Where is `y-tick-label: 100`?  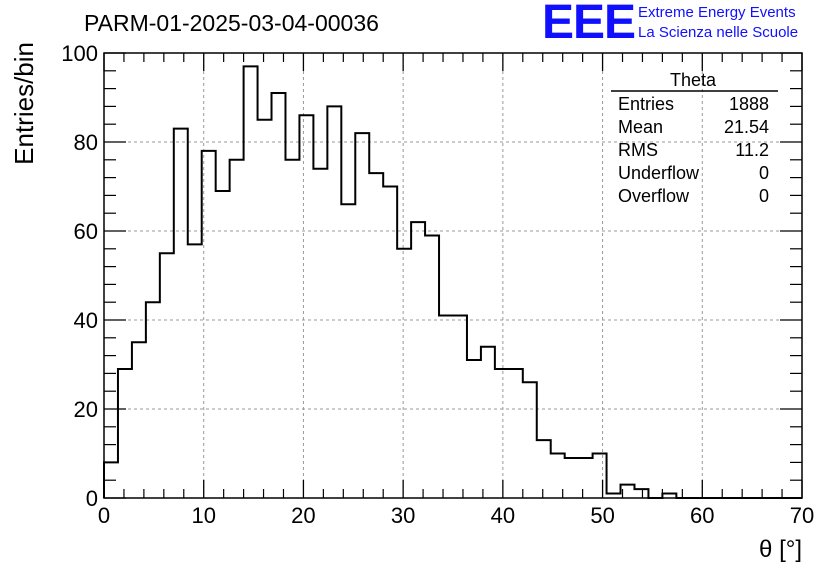
y-tick-label: 100 is located at coordinates (79, 53).